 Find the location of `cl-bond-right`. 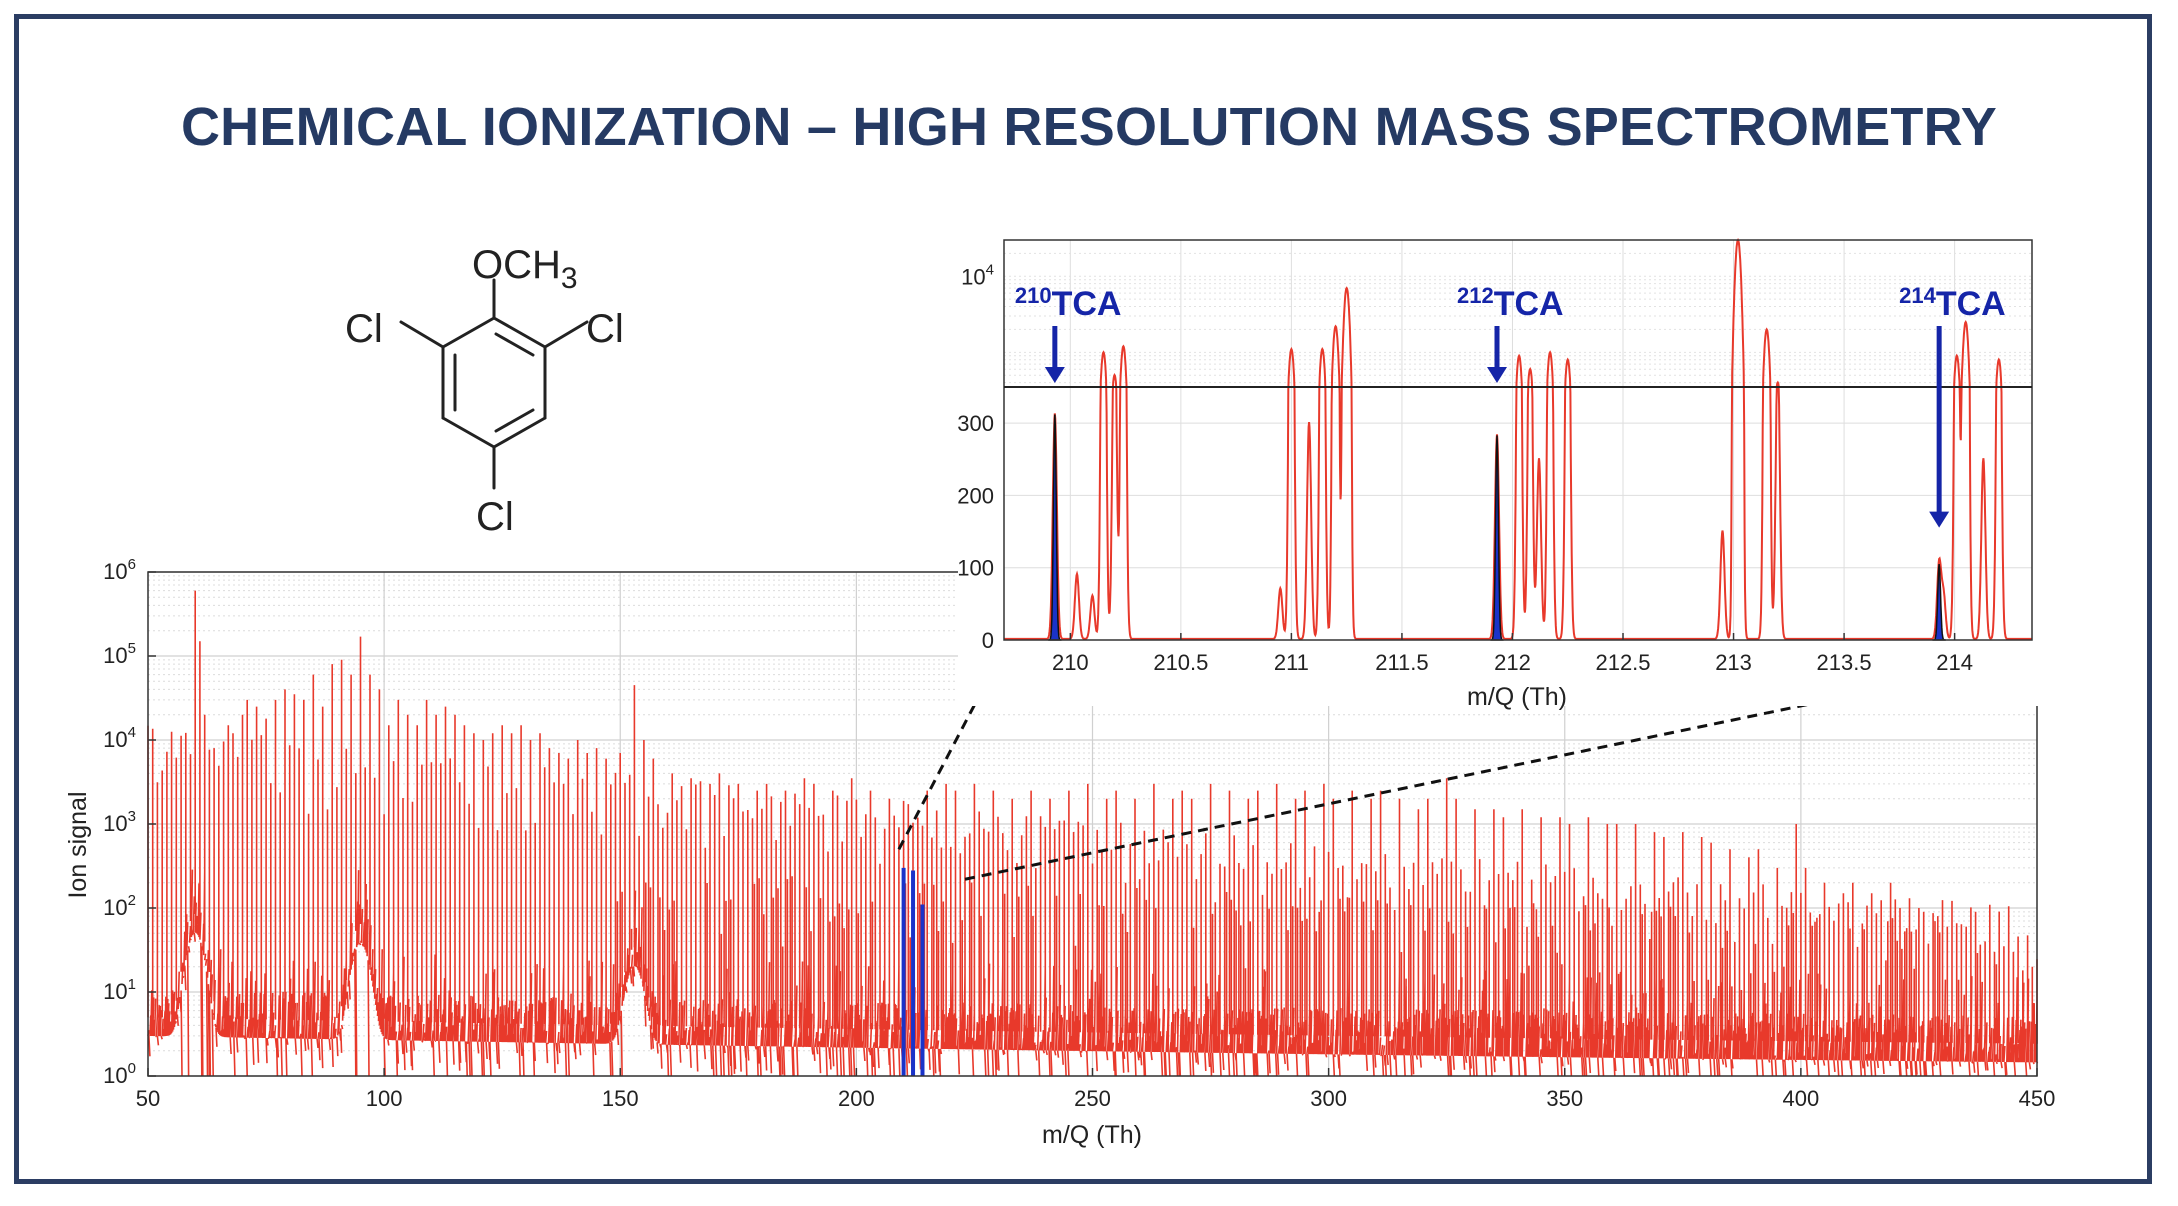

cl-bond-right is located at coordinates (566, 334).